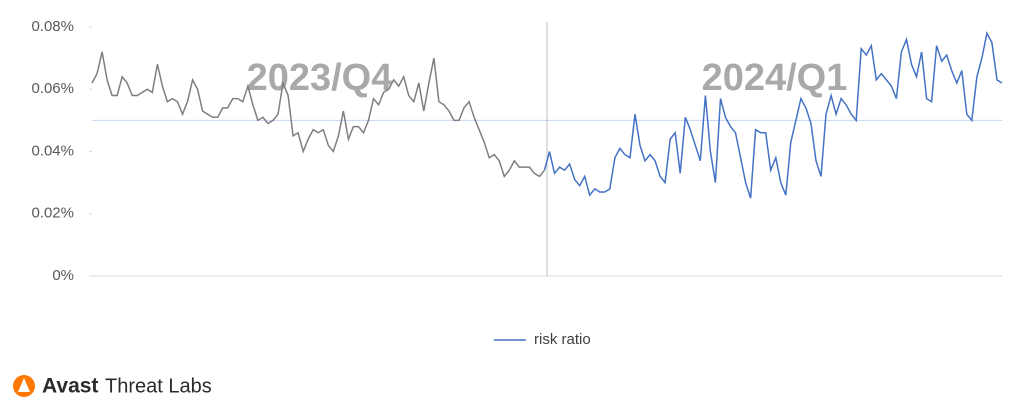 The width and height of the screenshot is (1024, 404). I want to click on period-label: 2024/Q1, so click(775, 78).